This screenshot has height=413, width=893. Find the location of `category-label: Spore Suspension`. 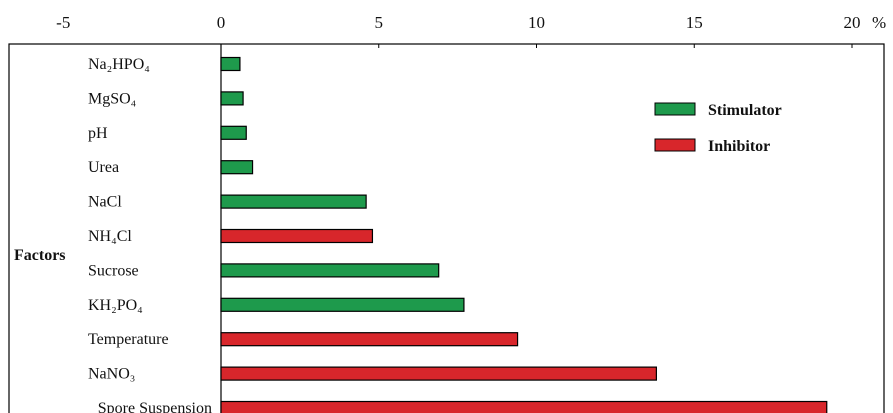

category-label: Spore Suspension is located at coordinates (155, 406).